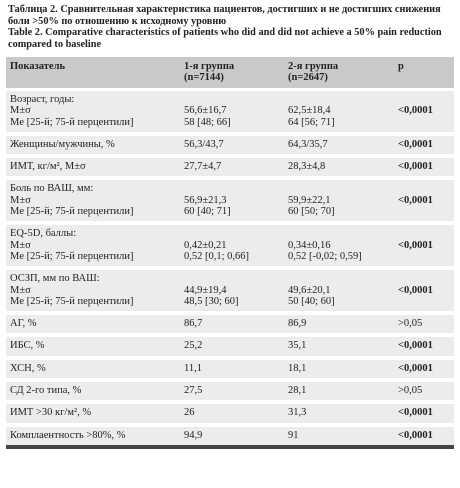  I want to click on label-line: EQ-5D, баллы:, so click(43, 234).